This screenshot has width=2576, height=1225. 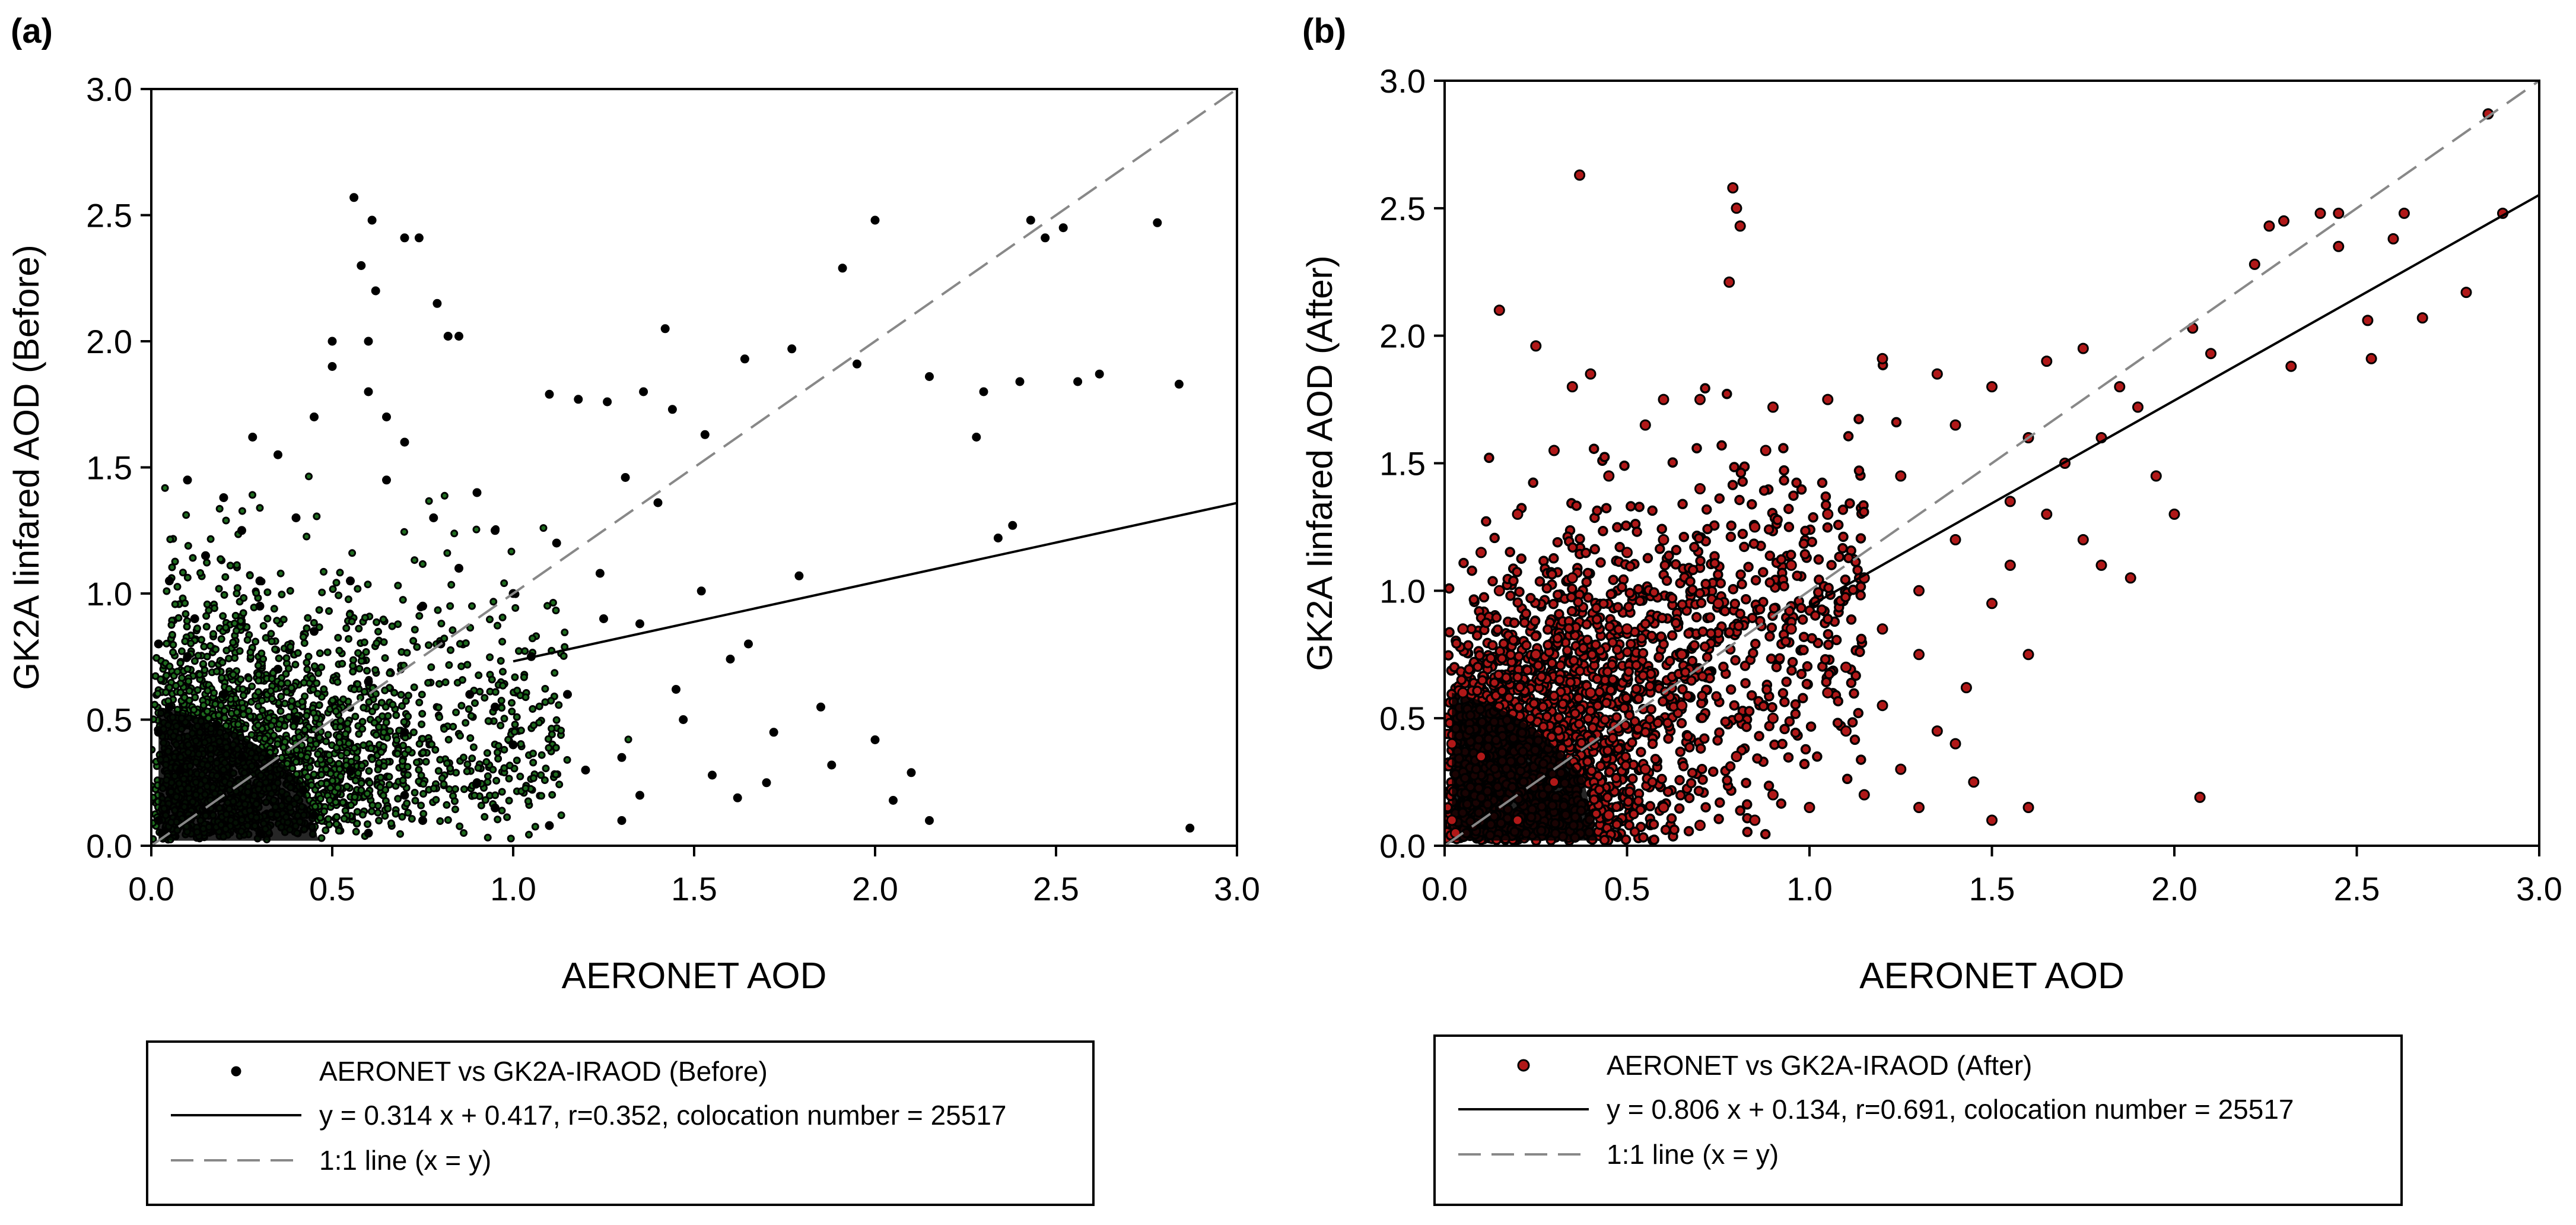 What do you see at coordinates (875, 888) in the screenshot?
I see `x-tick-label: 2.0` at bounding box center [875, 888].